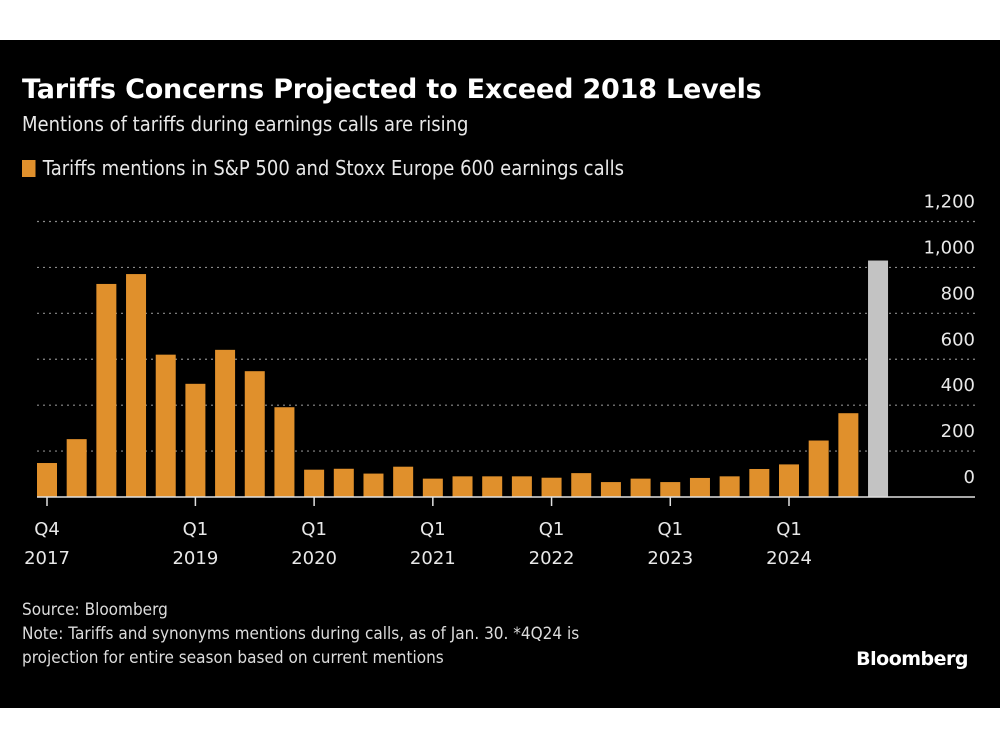 This screenshot has height=750, width=1000. Describe the element at coordinates (958, 385) in the screenshot. I see `y-tick-label: 400` at that location.